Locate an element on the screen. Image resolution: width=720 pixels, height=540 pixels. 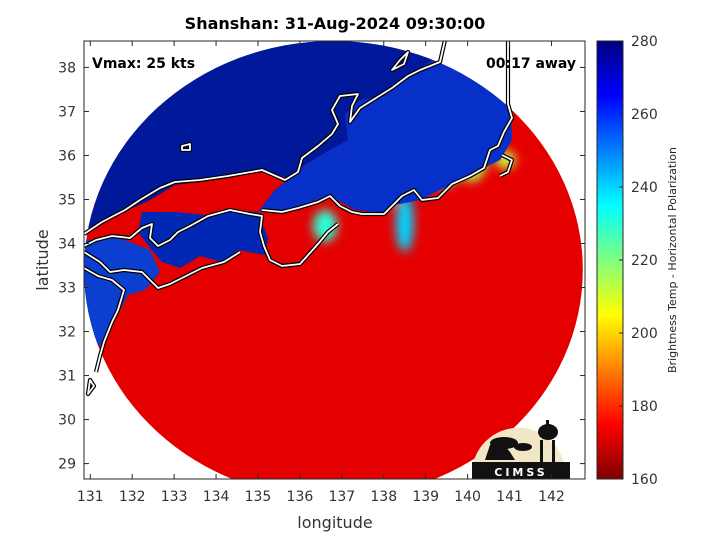
colorbar-tick-label: 180 is located at coordinates (644, 407).